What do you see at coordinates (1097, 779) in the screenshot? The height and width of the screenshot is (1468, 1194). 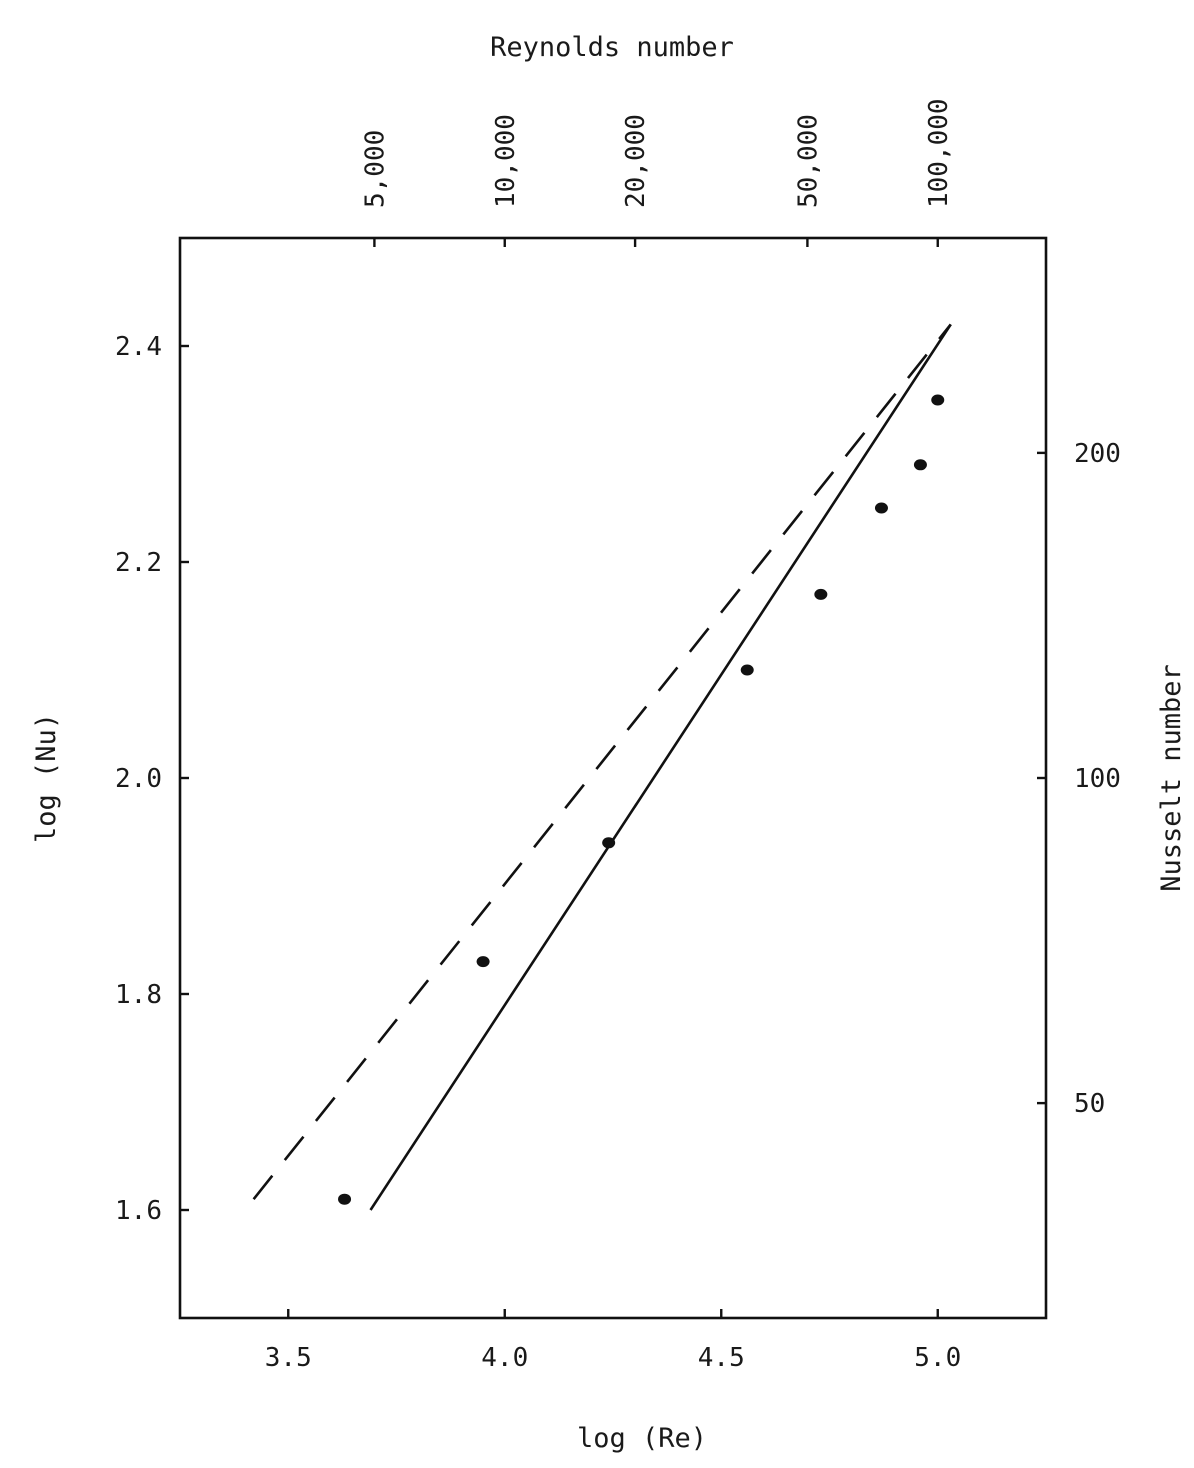 I see `right-tick-label: 100` at bounding box center [1097, 779].